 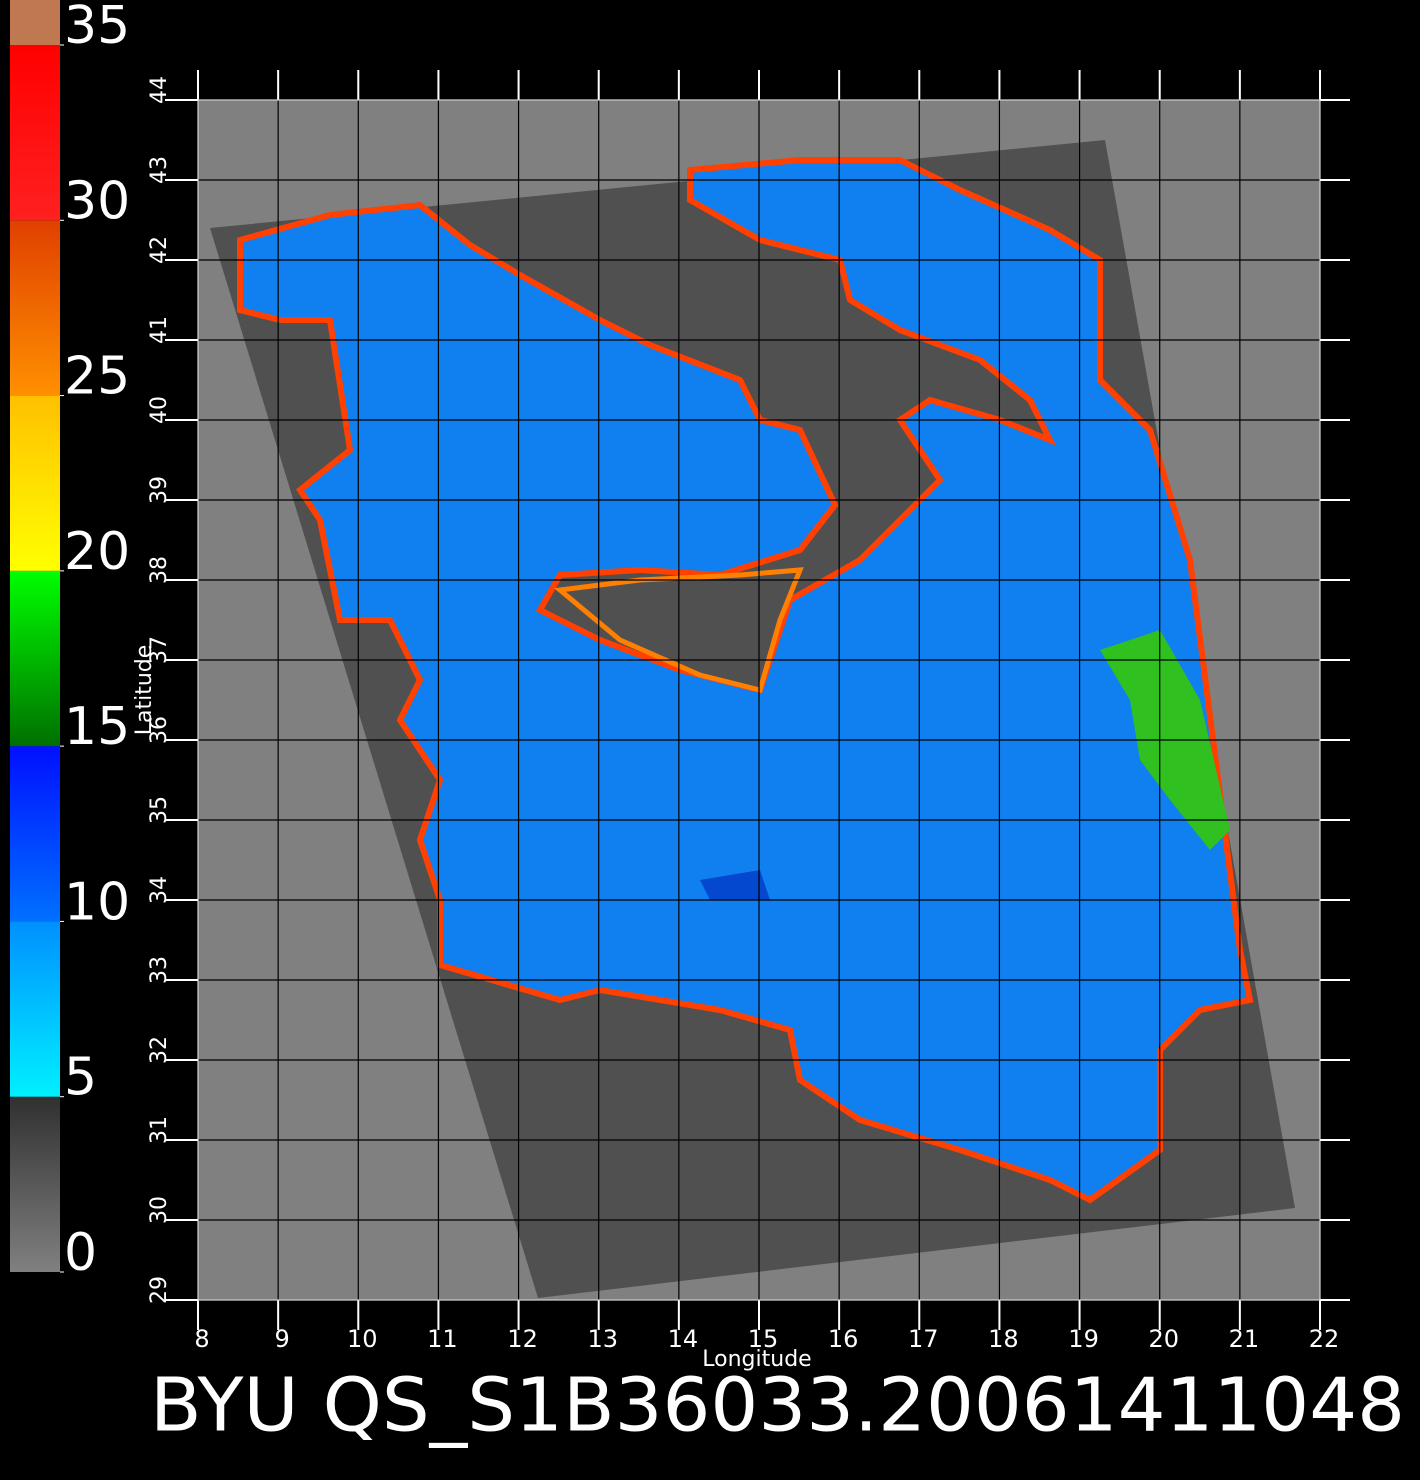 What do you see at coordinates (923, 1339) in the screenshot?
I see `x-tick-label: 17` at bounding box center [923, 1339].